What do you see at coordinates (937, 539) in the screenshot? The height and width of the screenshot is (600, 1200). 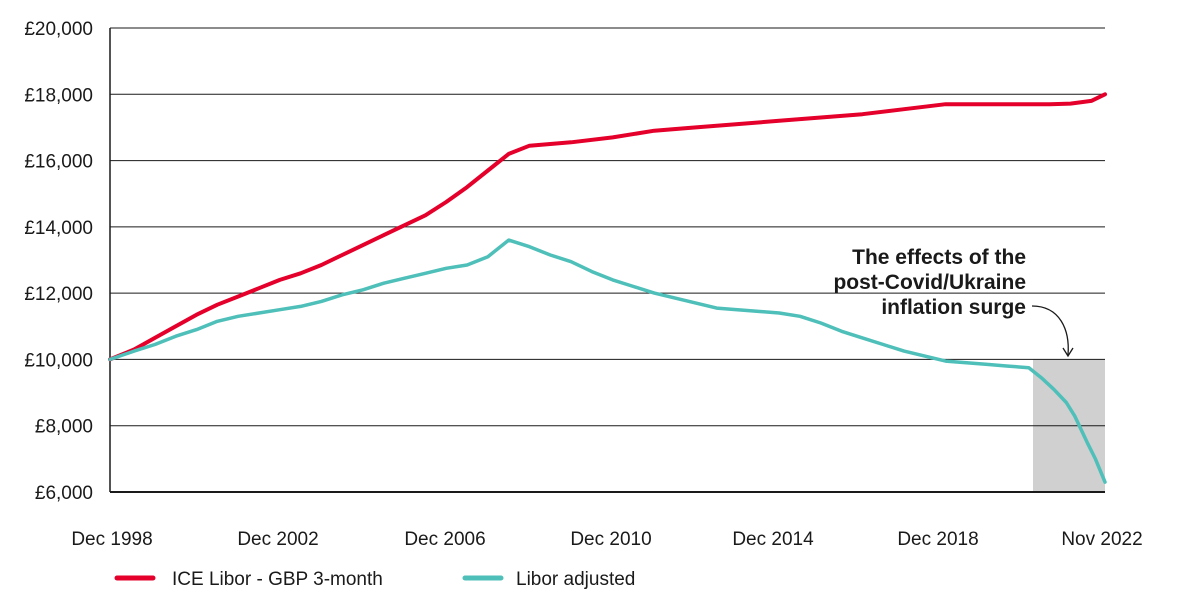 I see `x-tick-label: Dec 2018` at bounding box center [937, 539].